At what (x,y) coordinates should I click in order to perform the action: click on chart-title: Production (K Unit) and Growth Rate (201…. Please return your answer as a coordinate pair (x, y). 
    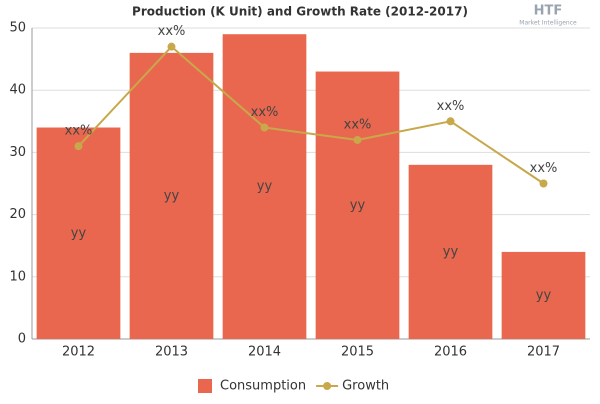
    Looking at the image, I should click on (300, 12).